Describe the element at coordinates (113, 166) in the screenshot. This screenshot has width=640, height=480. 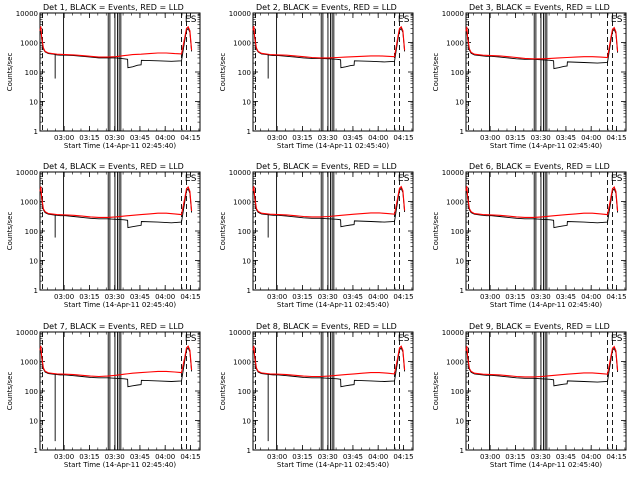
I see `panel-title: Det 4, BLACK = Events, RED = LLD` at that location.